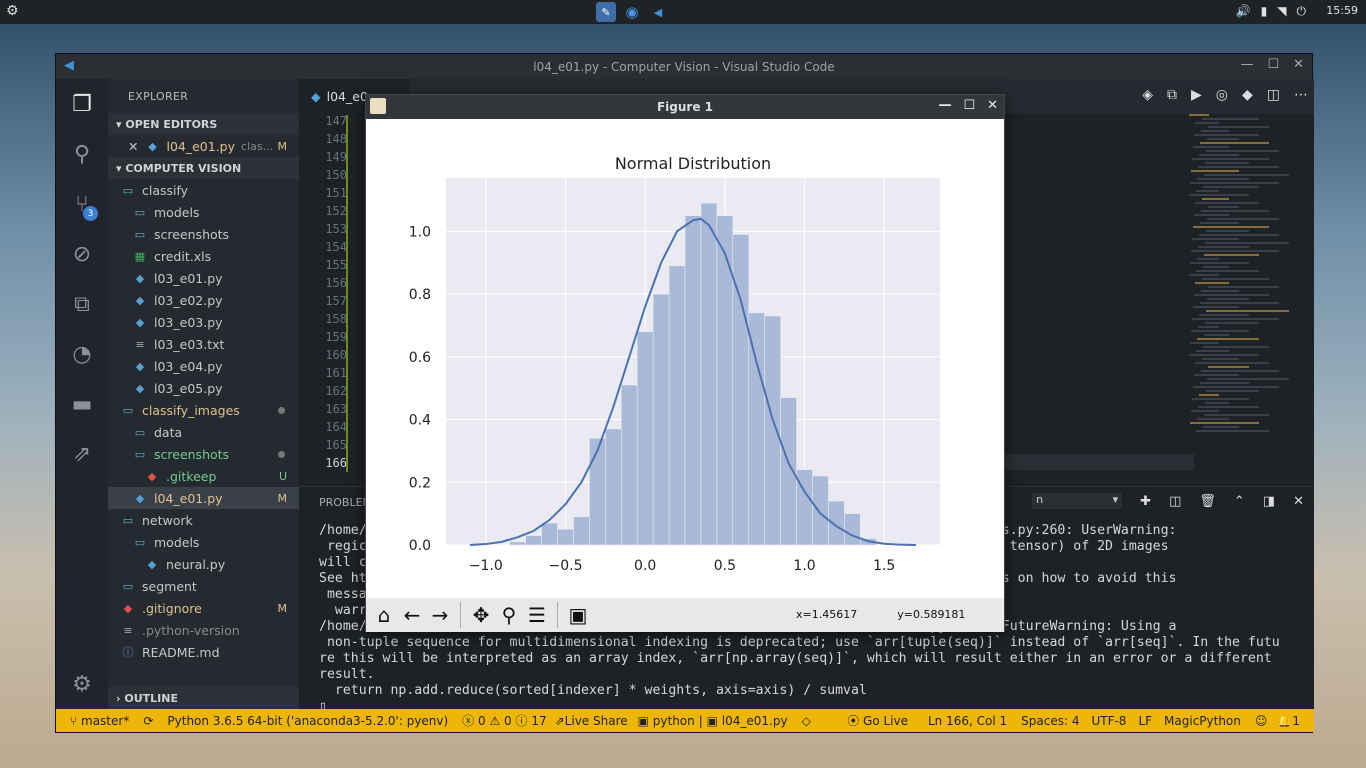 The width and height of the screenshot is (1366, 768). I want to click on sync-icon: ⟳, so click(148, 720).